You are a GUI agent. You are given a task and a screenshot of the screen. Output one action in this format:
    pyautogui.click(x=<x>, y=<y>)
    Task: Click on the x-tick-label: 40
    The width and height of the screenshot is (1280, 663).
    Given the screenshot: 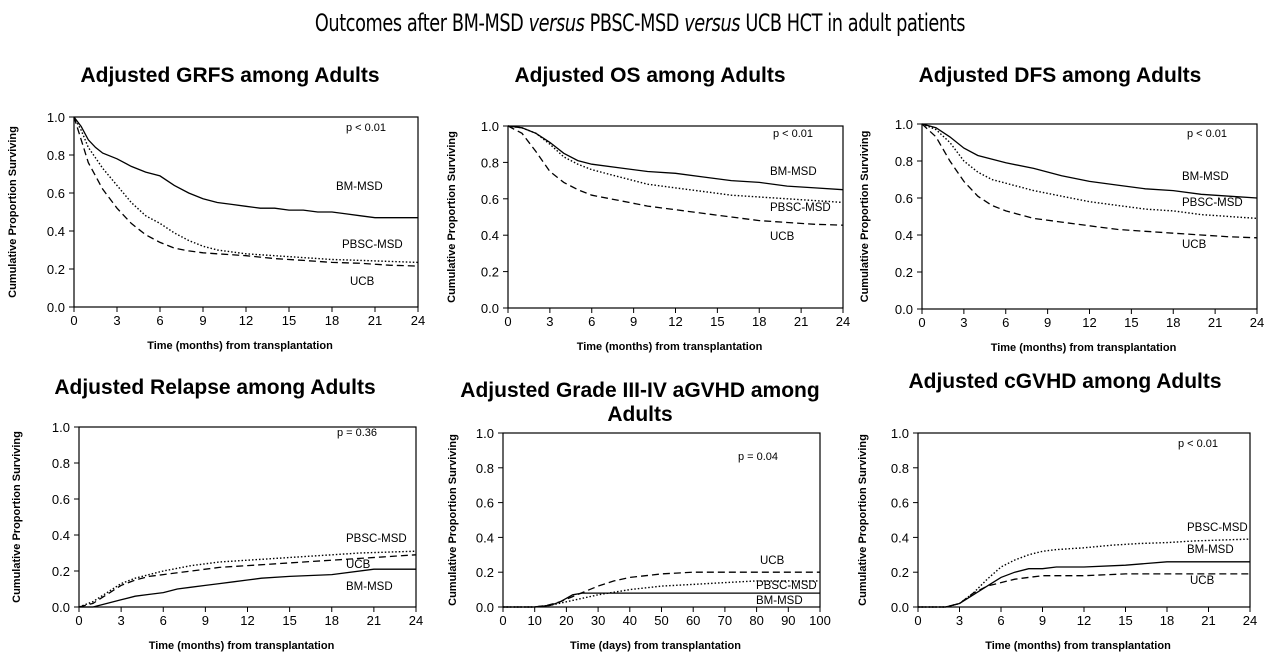 What is the action you would take?
    pyautogui.click(x=630, y=620)
    